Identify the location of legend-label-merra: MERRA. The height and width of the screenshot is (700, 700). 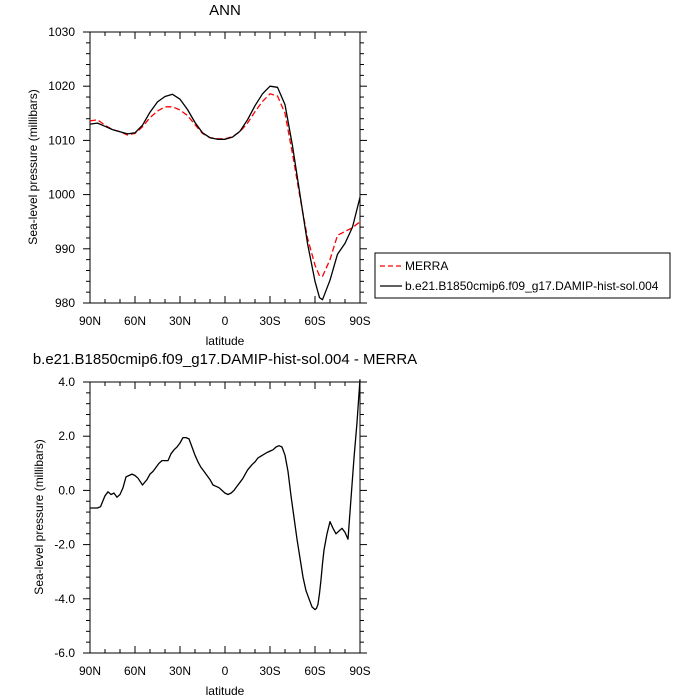
(426, 266).